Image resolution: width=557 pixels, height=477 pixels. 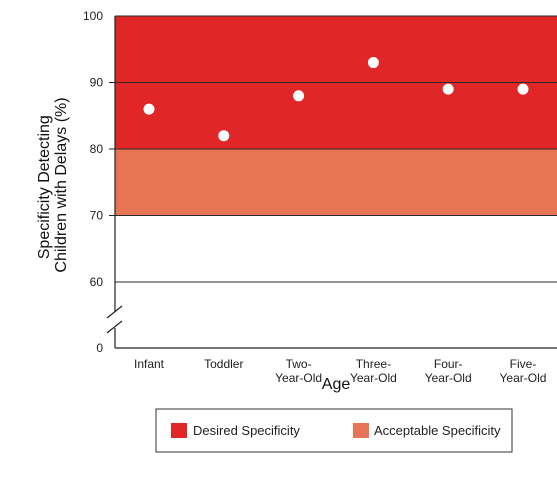 What do you see at coordinates (97, 83) in the screenshot?
I see `y-tick-label-90: 90` at bounding box center [97, 83].